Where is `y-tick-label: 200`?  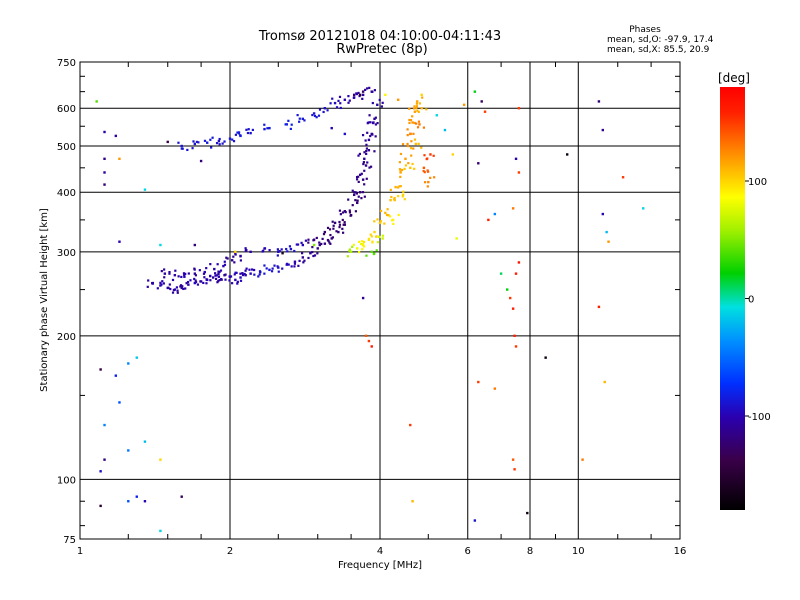
y-tick-label: 200 is located at coordinates (66, 337).